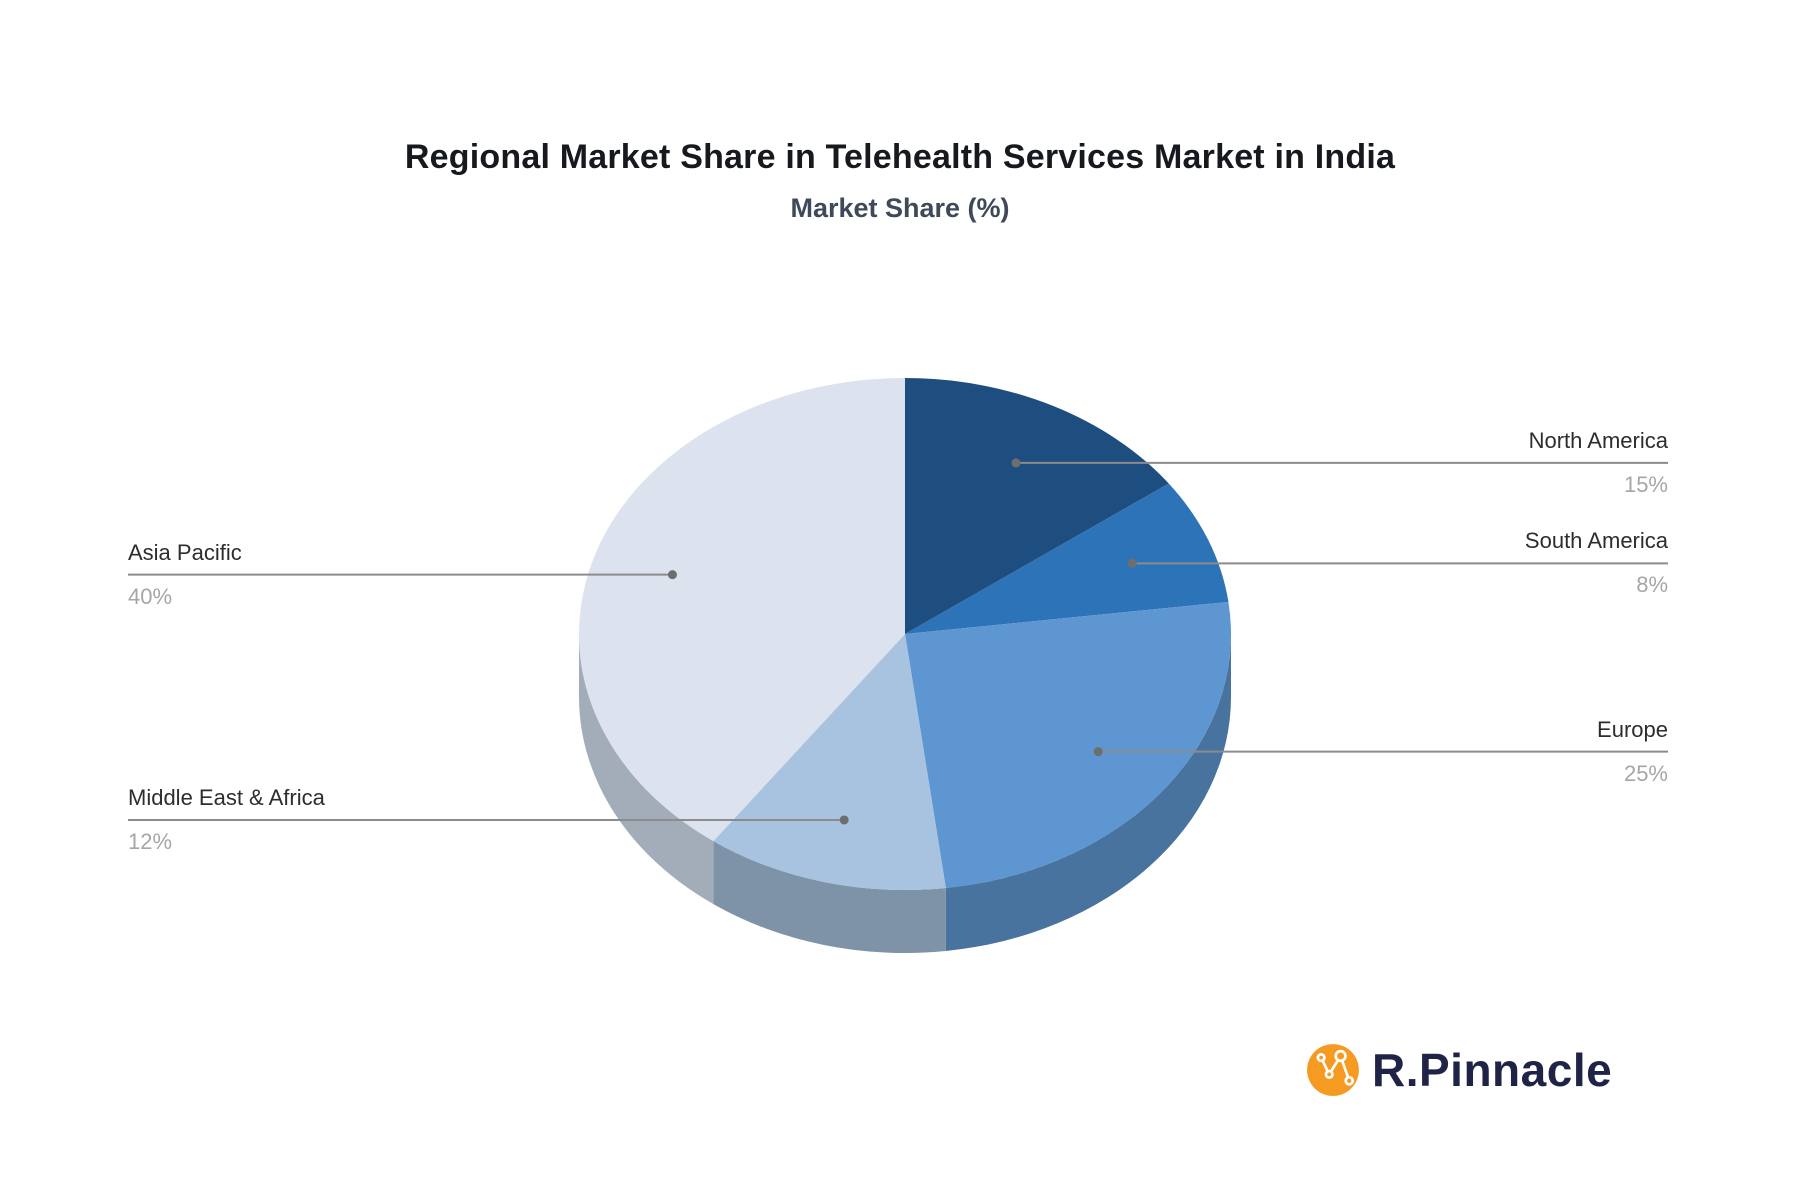 The width and height of the screenshot is (1800, 1196). What do you see at coordinates (1652, 585) in the screenshot?
I see `callout-value-south-america: 8%` at bounding box center [1652, 585].